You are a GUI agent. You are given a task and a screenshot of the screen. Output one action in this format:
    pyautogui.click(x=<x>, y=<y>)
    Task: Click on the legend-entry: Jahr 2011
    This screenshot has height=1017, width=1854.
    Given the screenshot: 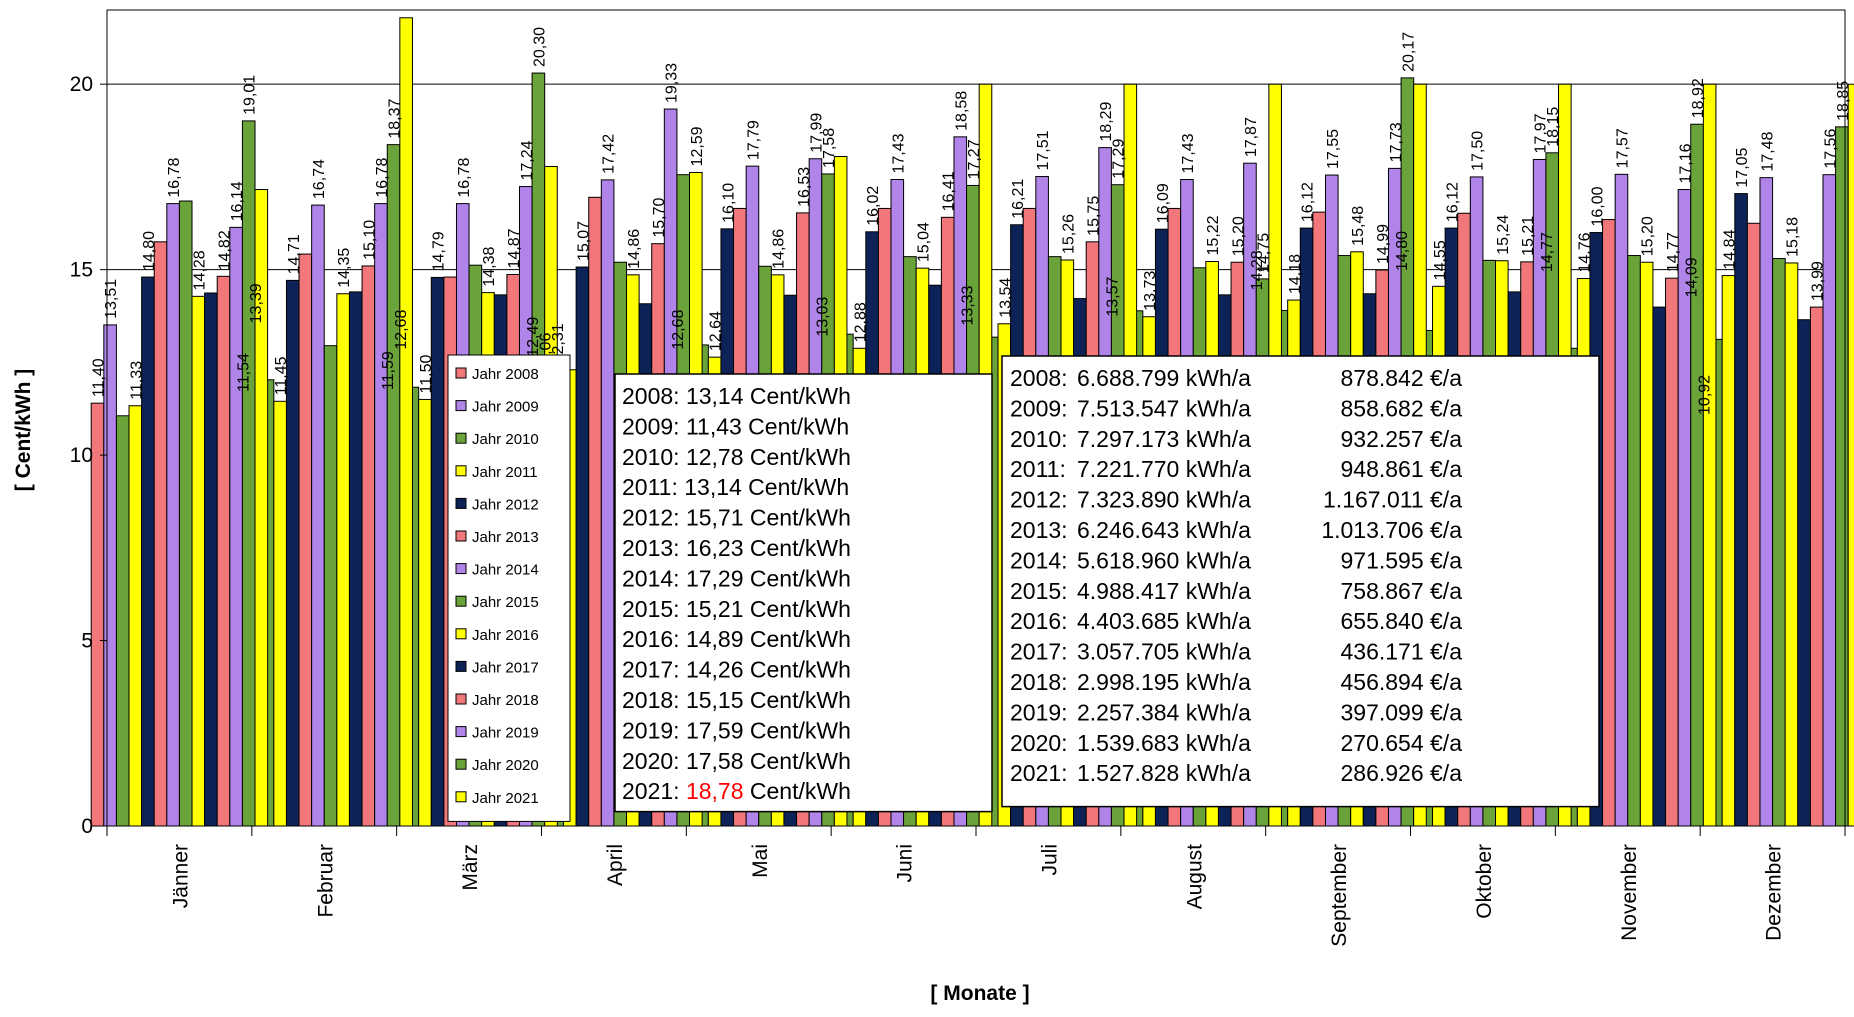 What is the action you would take?
    pyautogui.click(x=505, y=472)
    